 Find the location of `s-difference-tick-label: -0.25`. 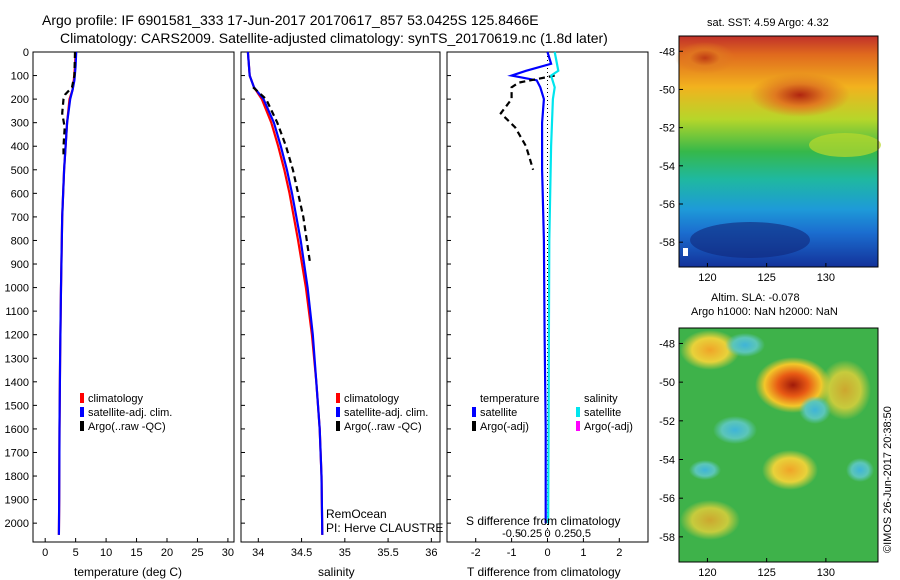

s-difference-tick-label: -0.25 is located at coordinates (529, 534).